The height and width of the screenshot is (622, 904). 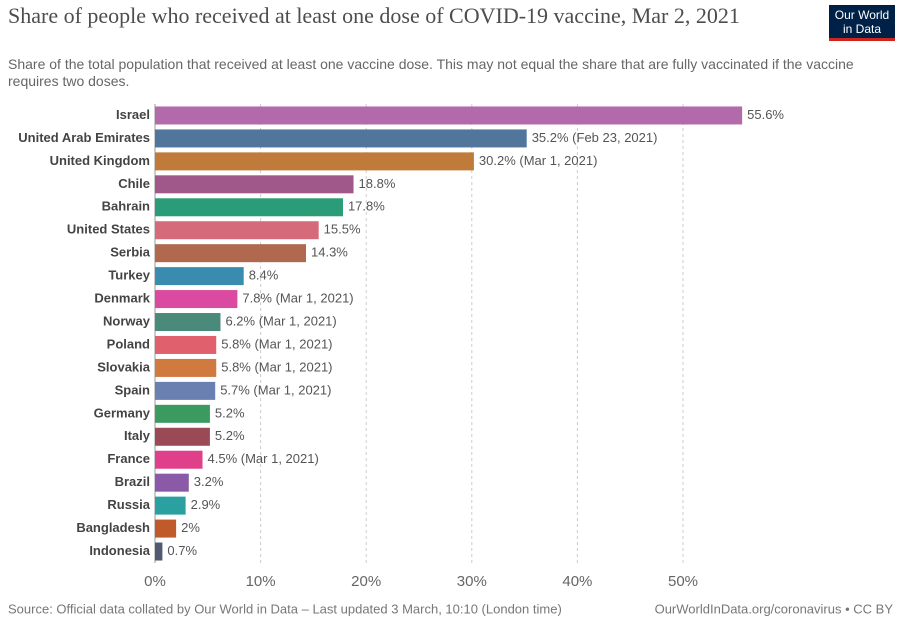 I want to click on value-label: 14.3%, so click(x=329, y=252).